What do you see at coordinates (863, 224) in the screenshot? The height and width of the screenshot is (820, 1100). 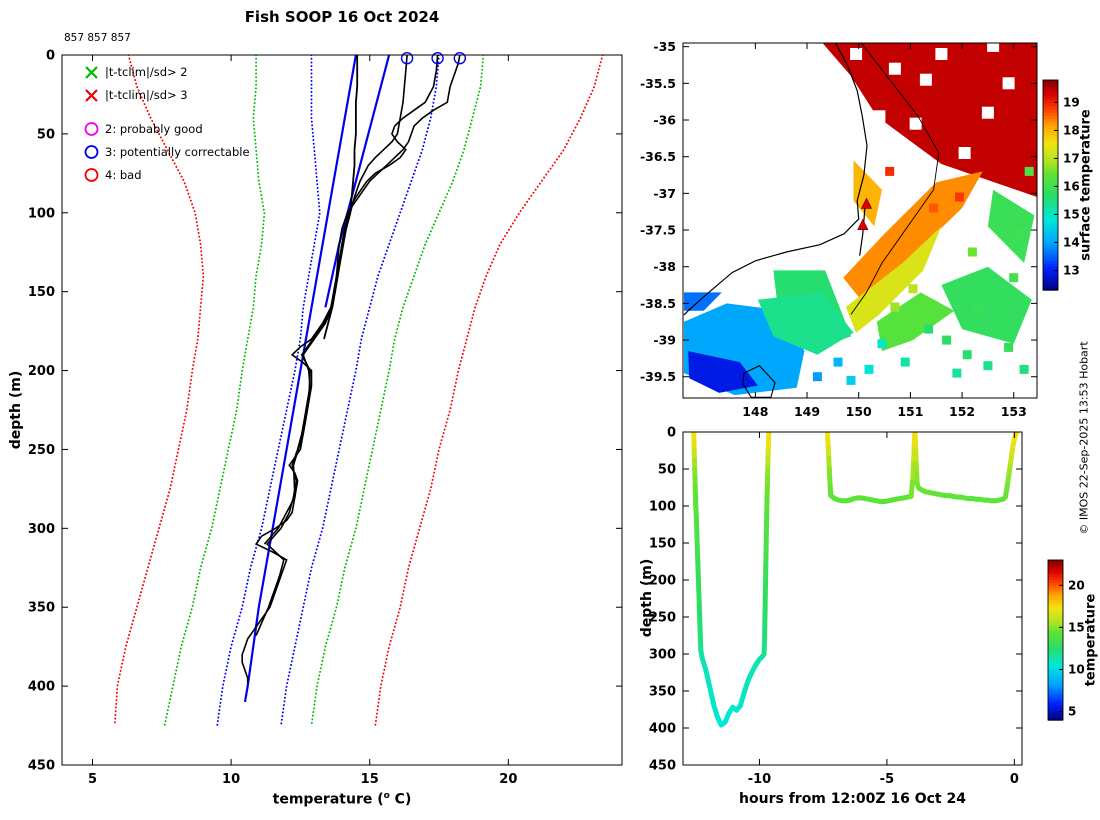 I see `cast-position-triangle` at bounding box center [863, 224].